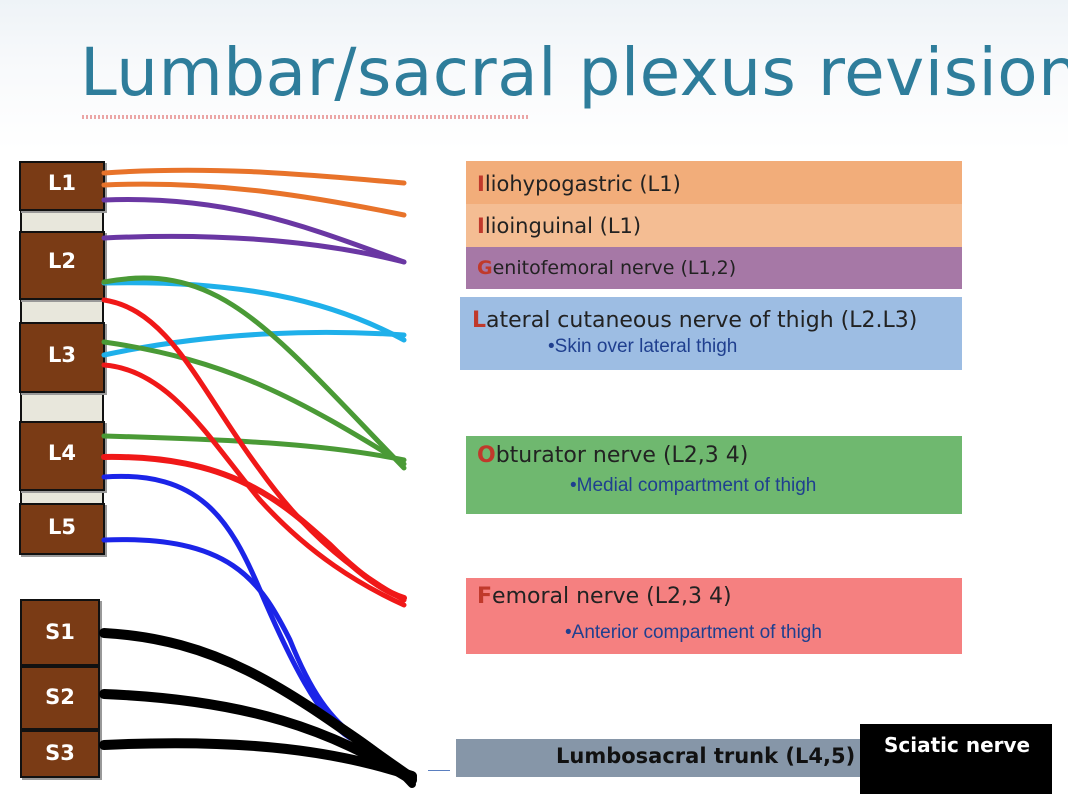 The height and width of the screenshot is (808, 1068). What do you see at coordinates (62, 355) in the screenshot?
I see `vertebra-label: L3` at bounding box center [62, 355].